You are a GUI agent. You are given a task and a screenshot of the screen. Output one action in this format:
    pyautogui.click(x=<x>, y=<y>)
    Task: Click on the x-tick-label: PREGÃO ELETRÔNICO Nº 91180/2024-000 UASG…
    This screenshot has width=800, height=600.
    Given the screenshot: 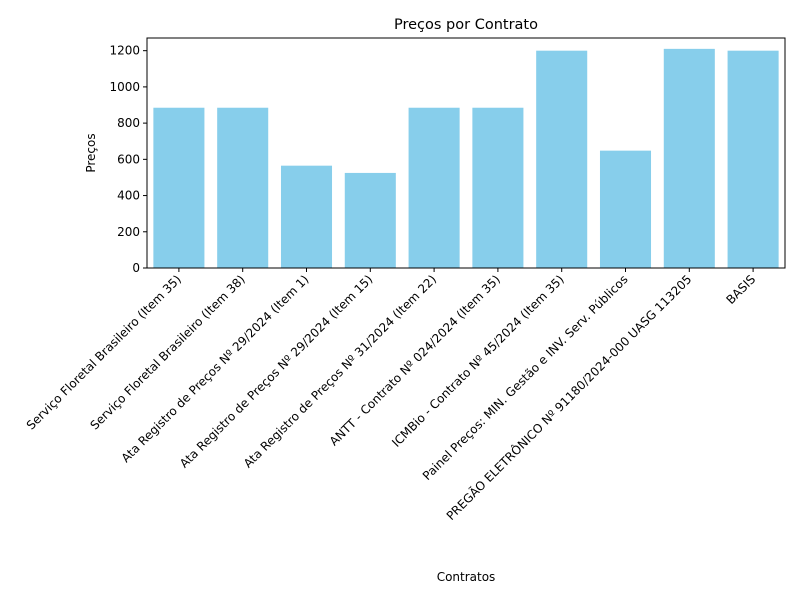 What is the action you would take?
    pyautogui.click(x=568, y=397)
    